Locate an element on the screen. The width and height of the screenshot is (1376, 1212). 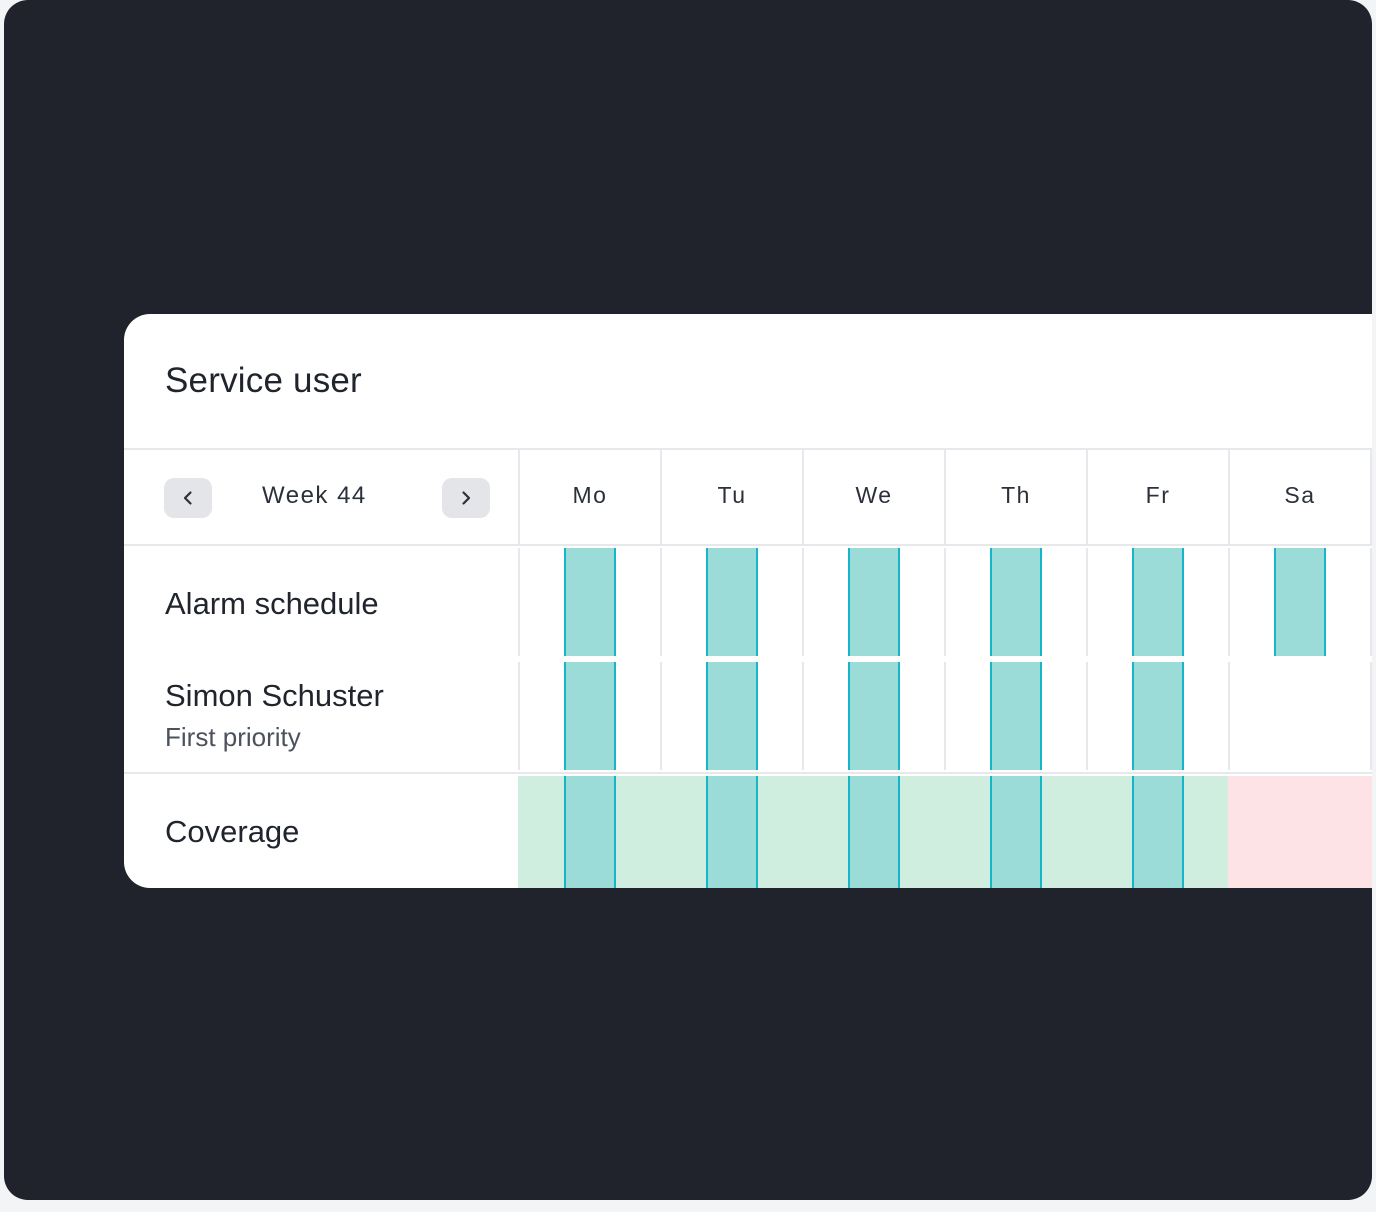
coverage-divider is located at coordinates (748, 773).